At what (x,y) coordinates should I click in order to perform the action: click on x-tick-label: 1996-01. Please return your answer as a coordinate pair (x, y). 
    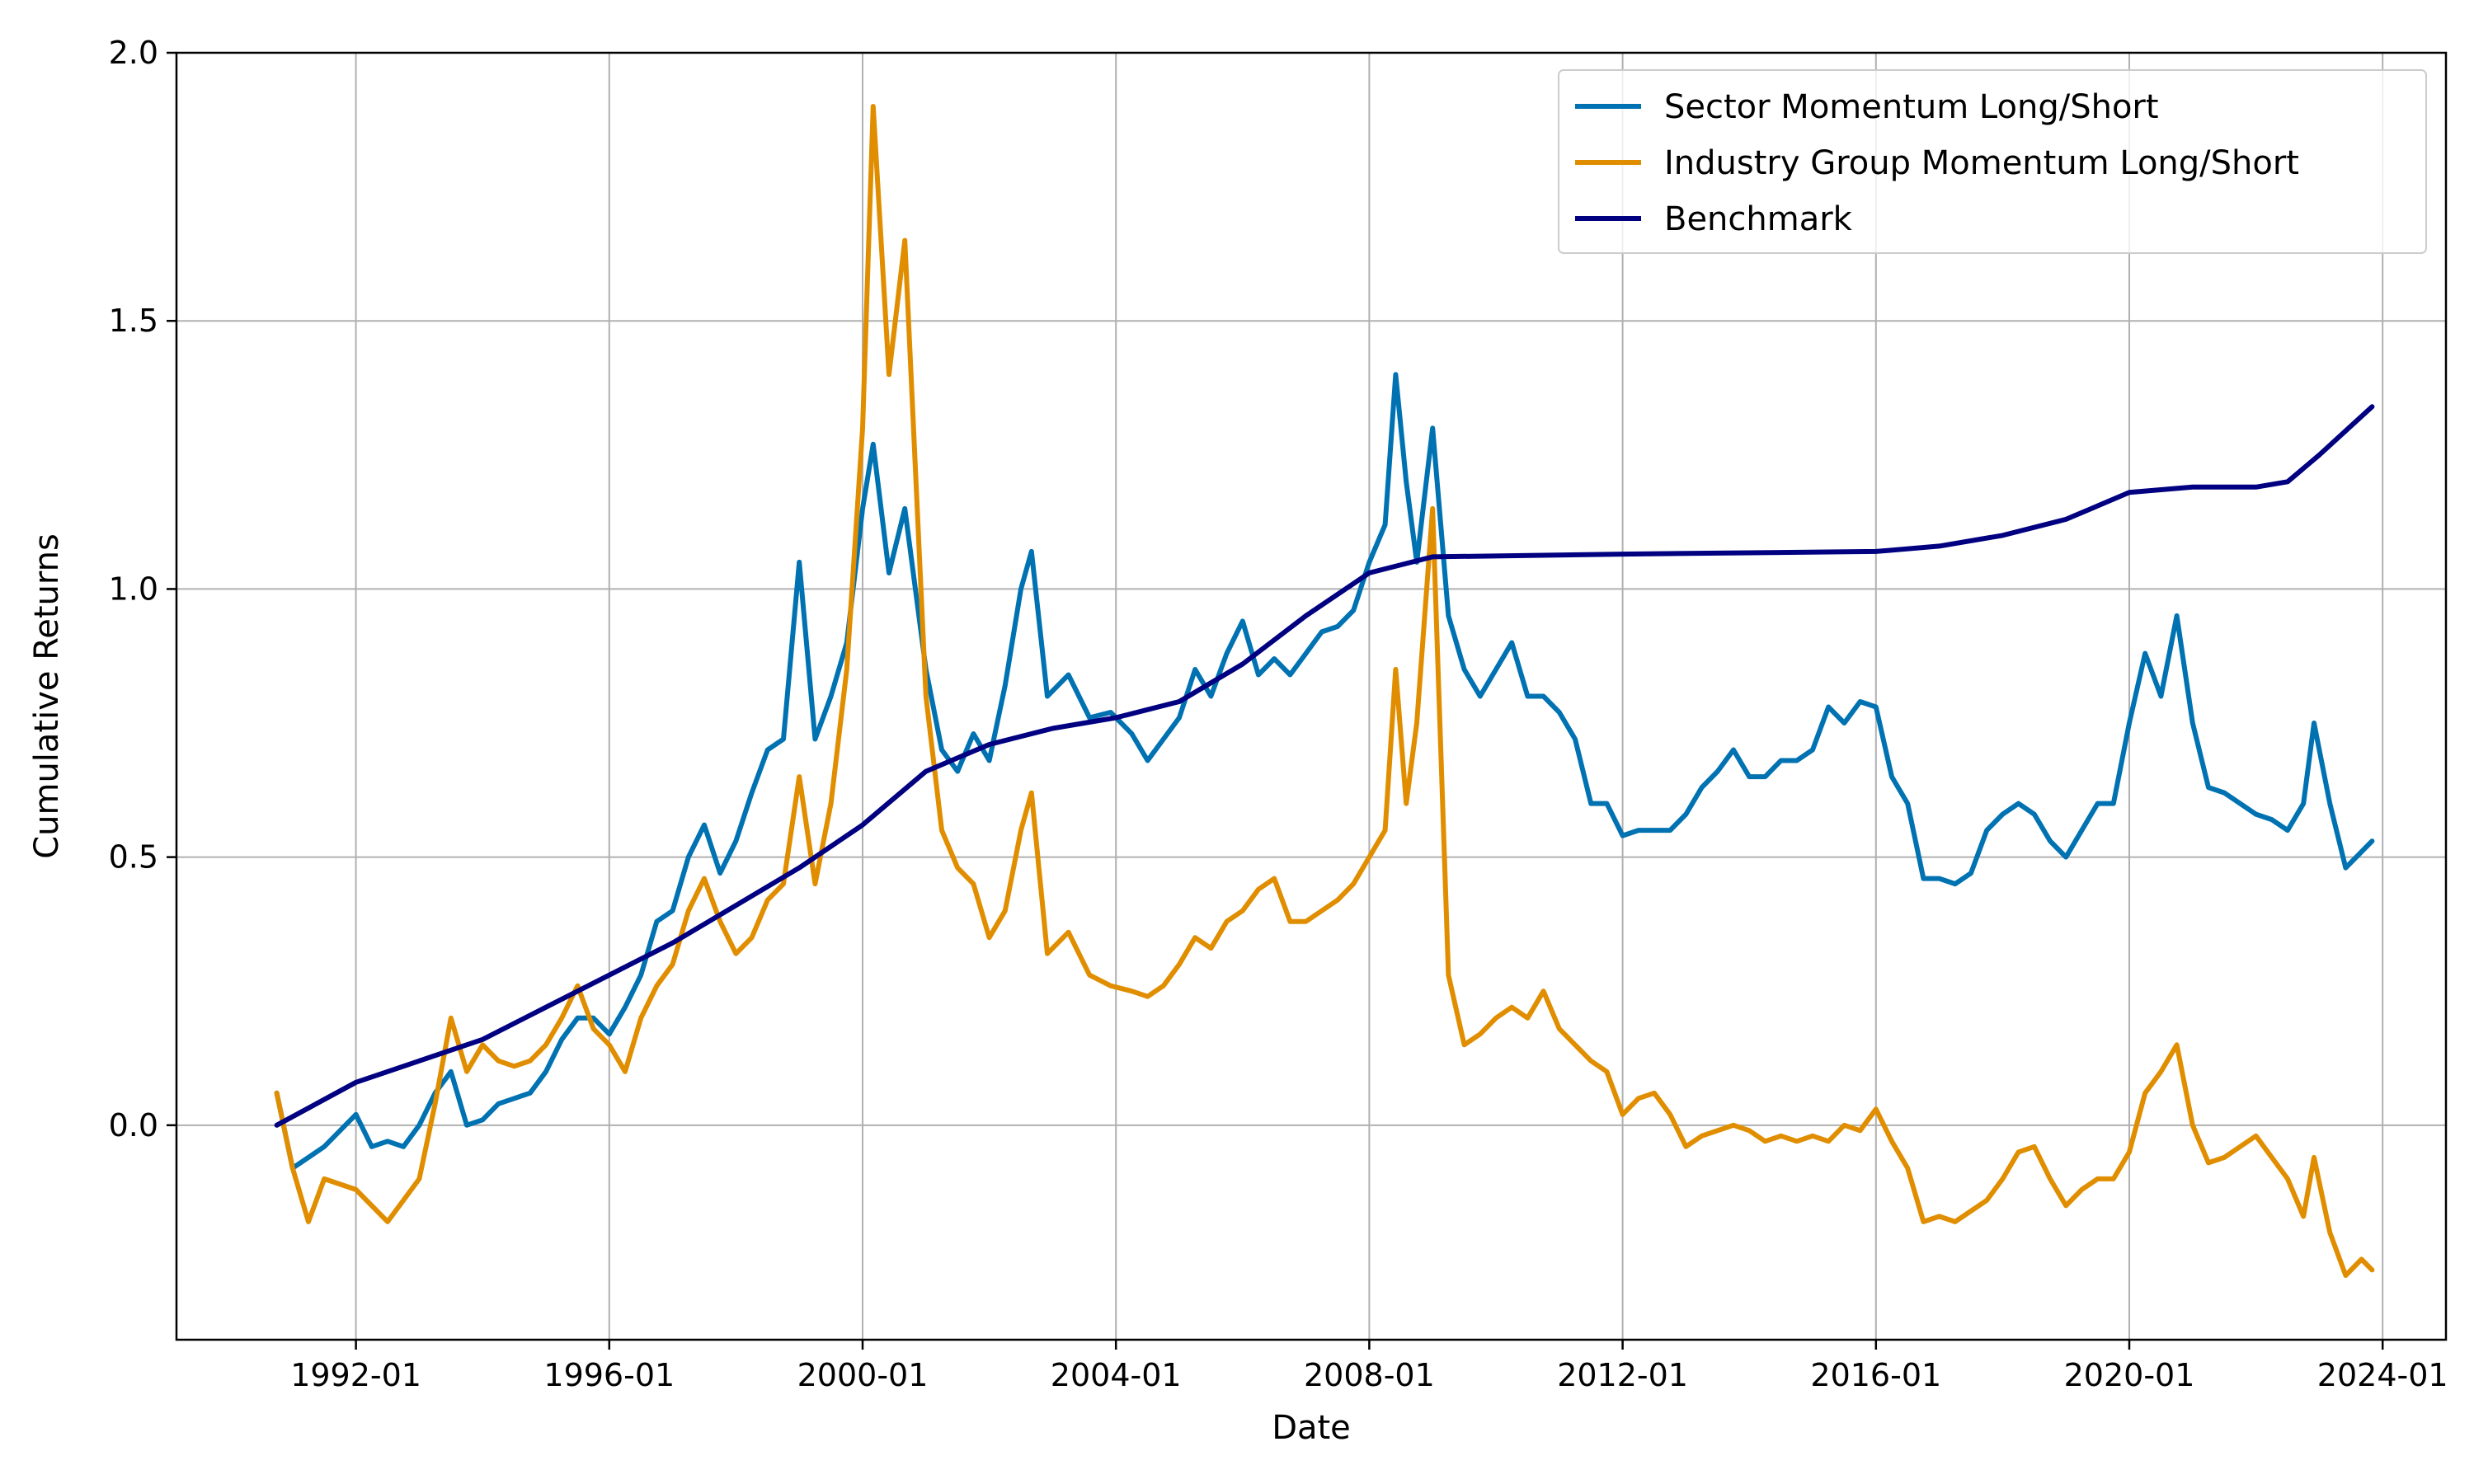
    Looking at the image, I should click on (609, 1375).